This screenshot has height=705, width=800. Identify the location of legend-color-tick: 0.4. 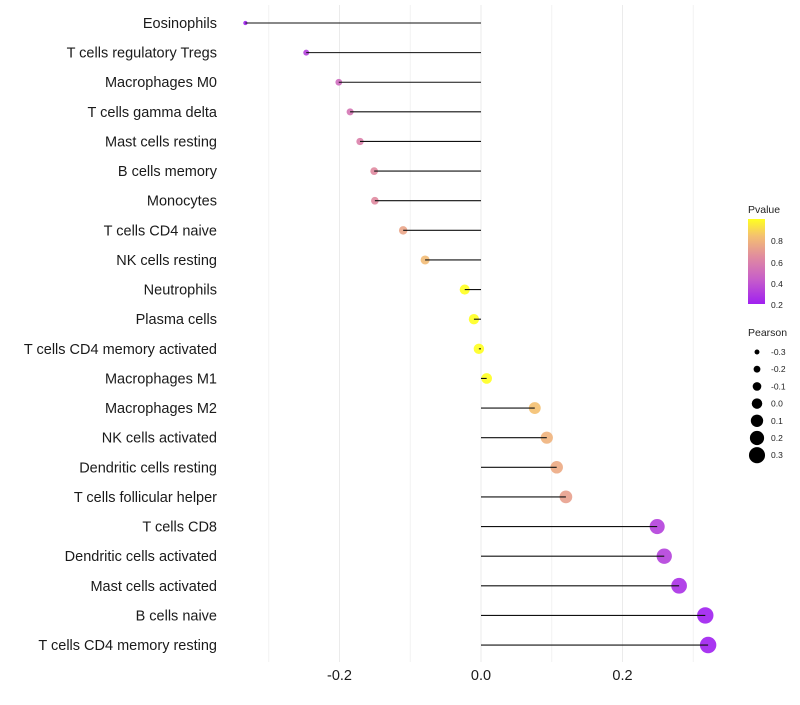
(777, 284).